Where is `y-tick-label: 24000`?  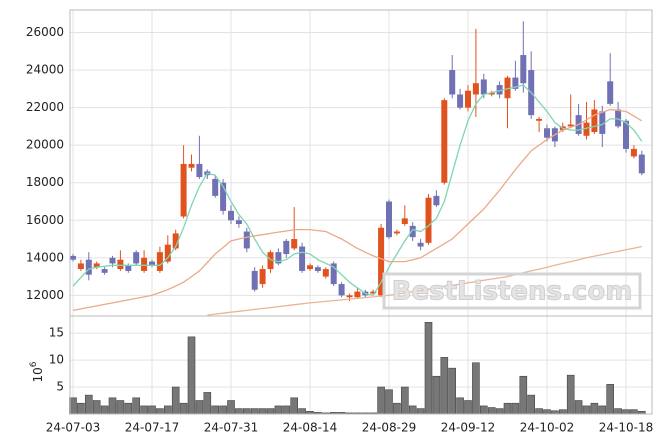
y-tick-label: 24000 is located at coordinates (45, 70).